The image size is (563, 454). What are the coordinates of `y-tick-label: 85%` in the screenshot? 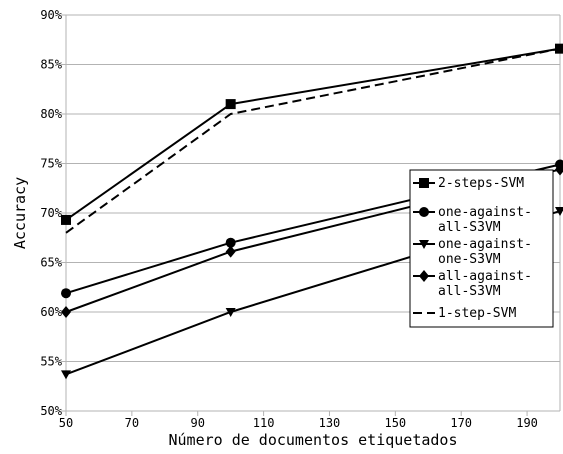 It's located at (51, 65).